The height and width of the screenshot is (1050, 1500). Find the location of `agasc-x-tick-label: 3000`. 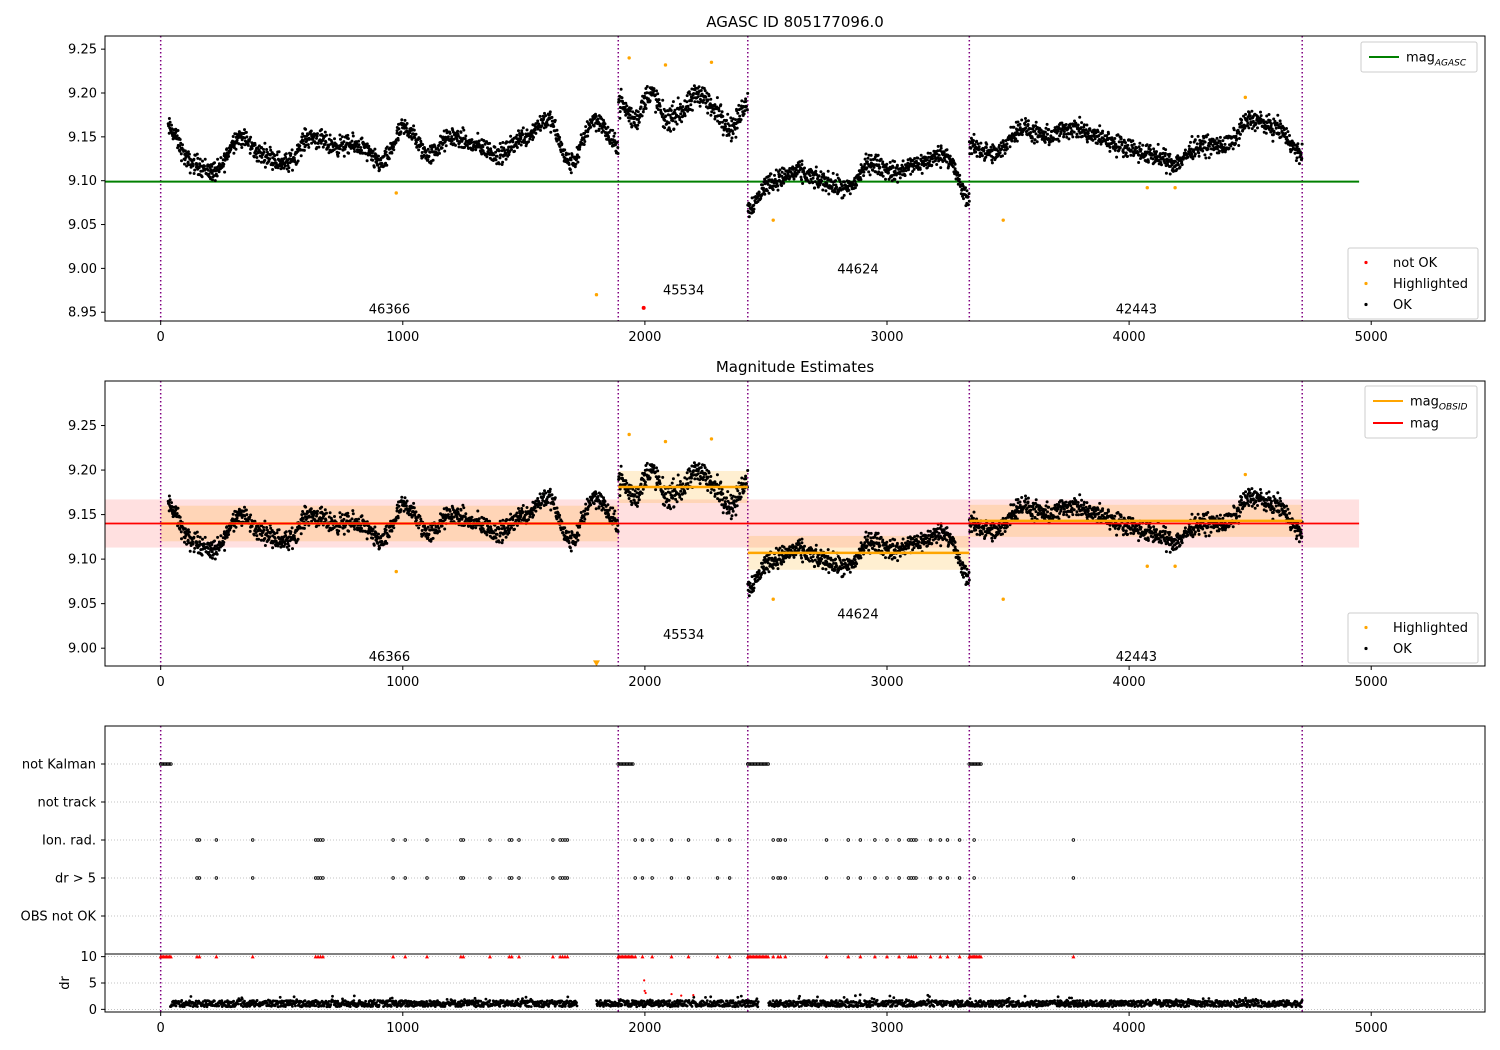

agasc-x-tick-label: 3000 is located at coordinates (886, 337).